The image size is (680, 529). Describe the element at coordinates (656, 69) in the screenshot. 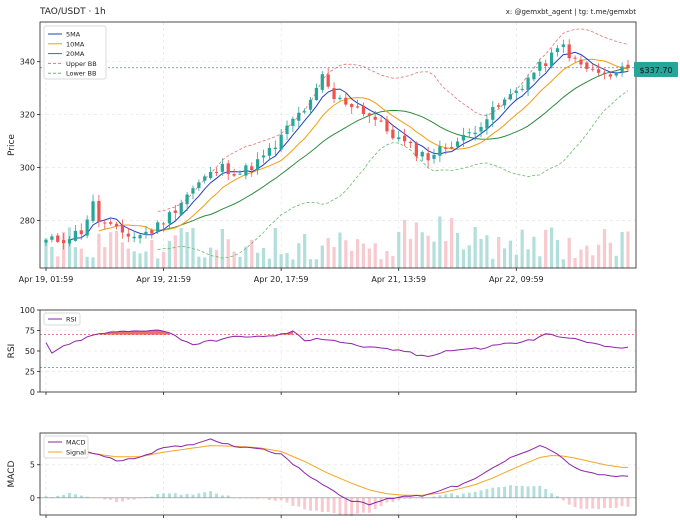

I see `last-price-badge-bg` at that location.